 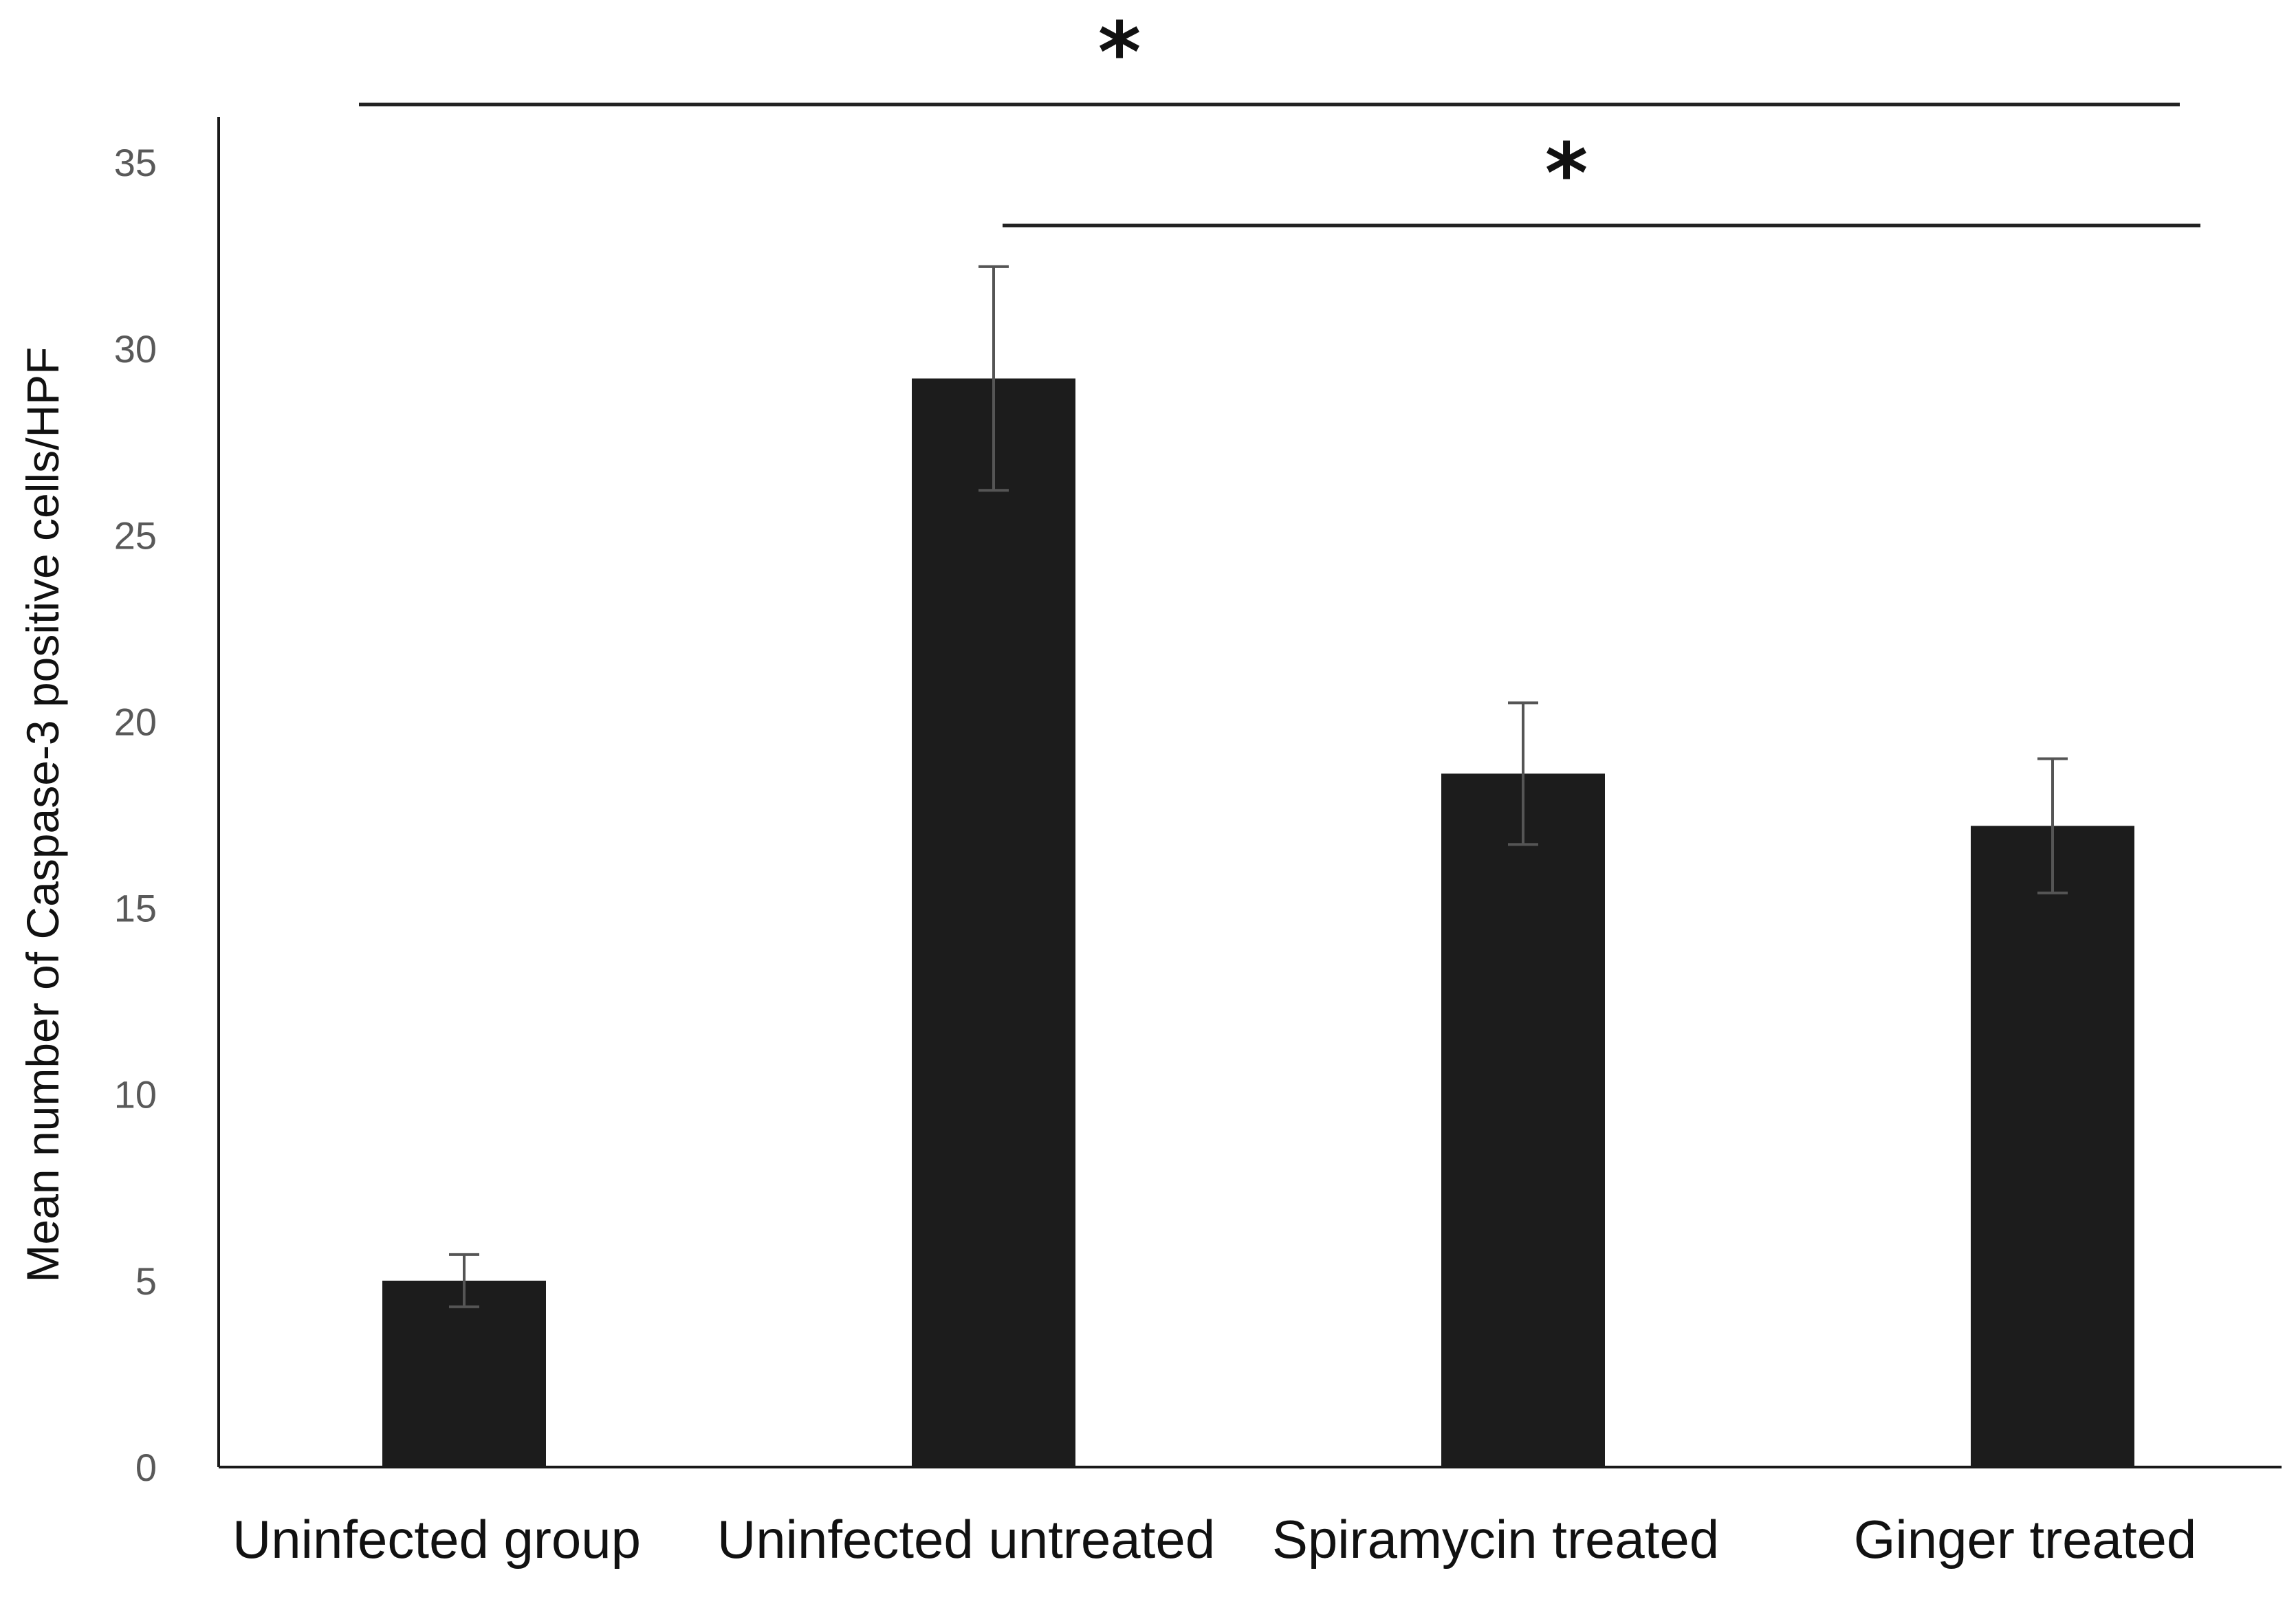 I want to click on x-category-label: Ginger treated, so click(x=2026, y=1540).